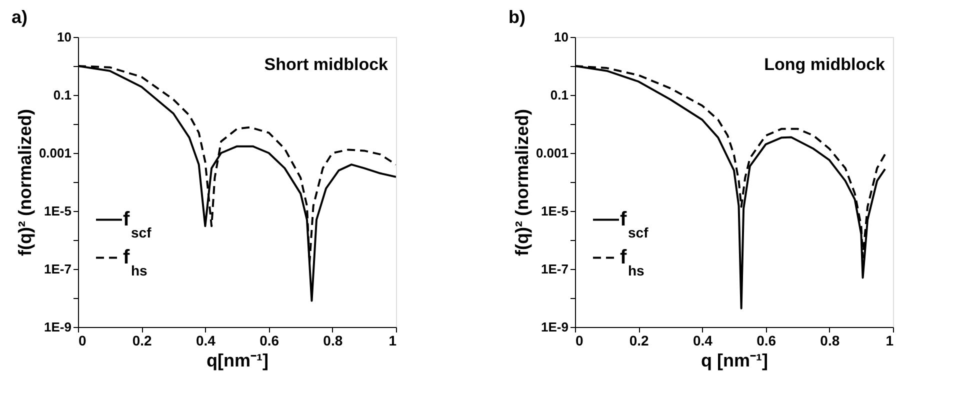  Describe the element at coordinates (517, 17) in the screenshot. I see `chart-title: b)` at that location.